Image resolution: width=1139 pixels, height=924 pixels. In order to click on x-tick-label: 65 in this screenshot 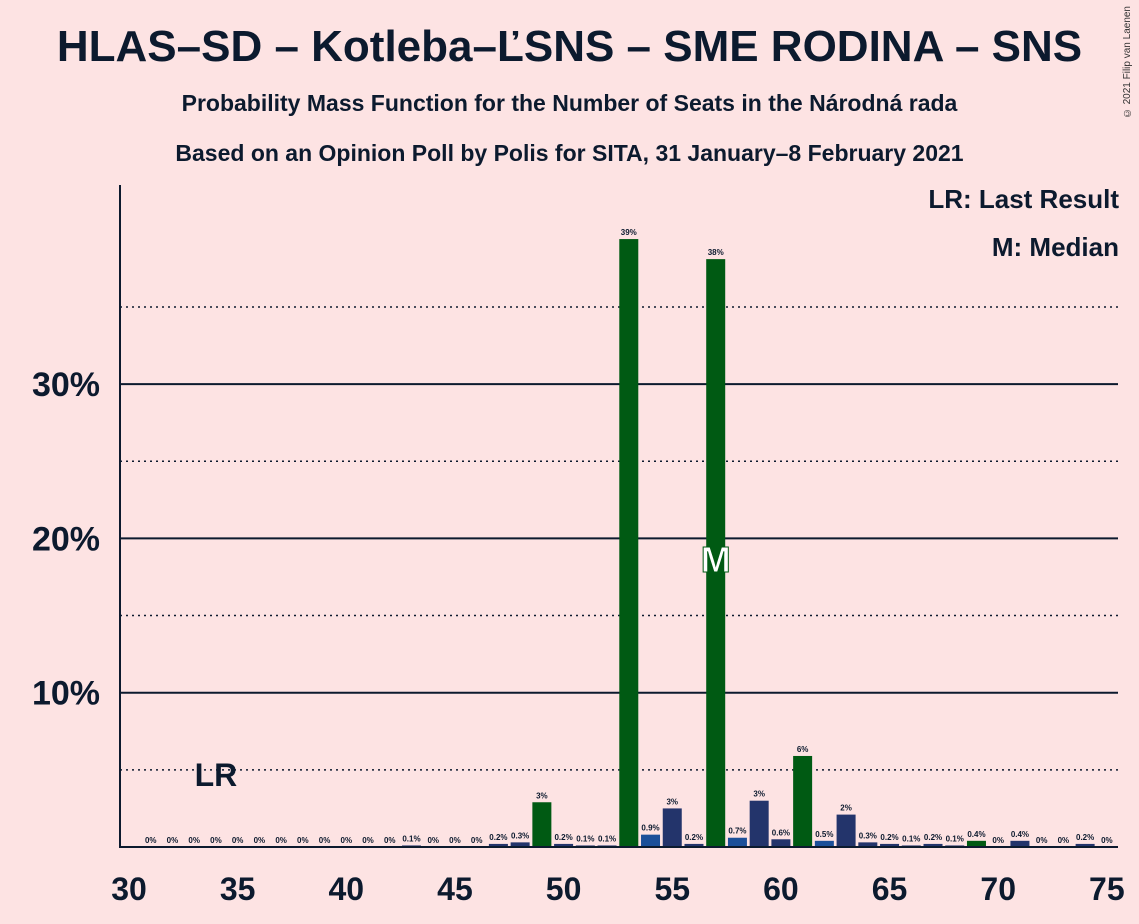, I will do `click(890, 889)`.